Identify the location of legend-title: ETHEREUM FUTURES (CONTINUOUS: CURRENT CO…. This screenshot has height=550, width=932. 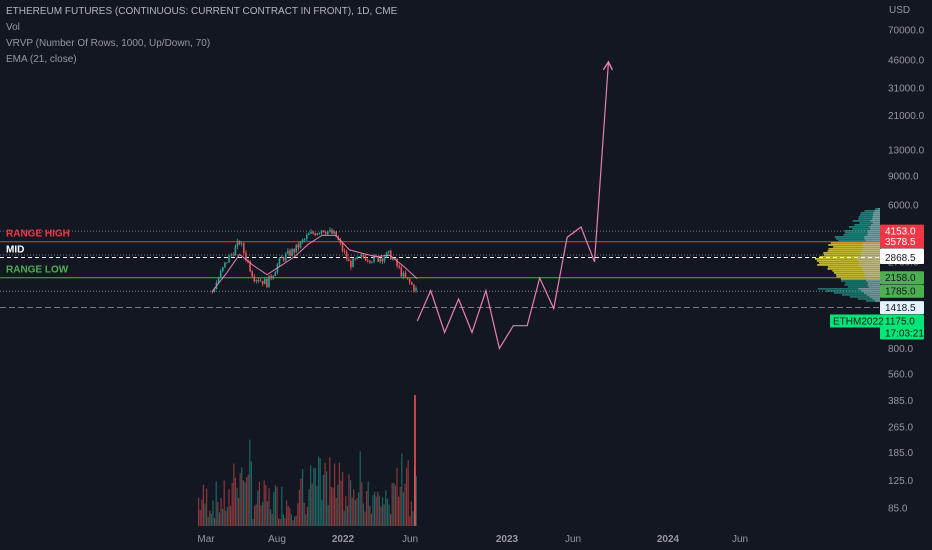
(202, 11).